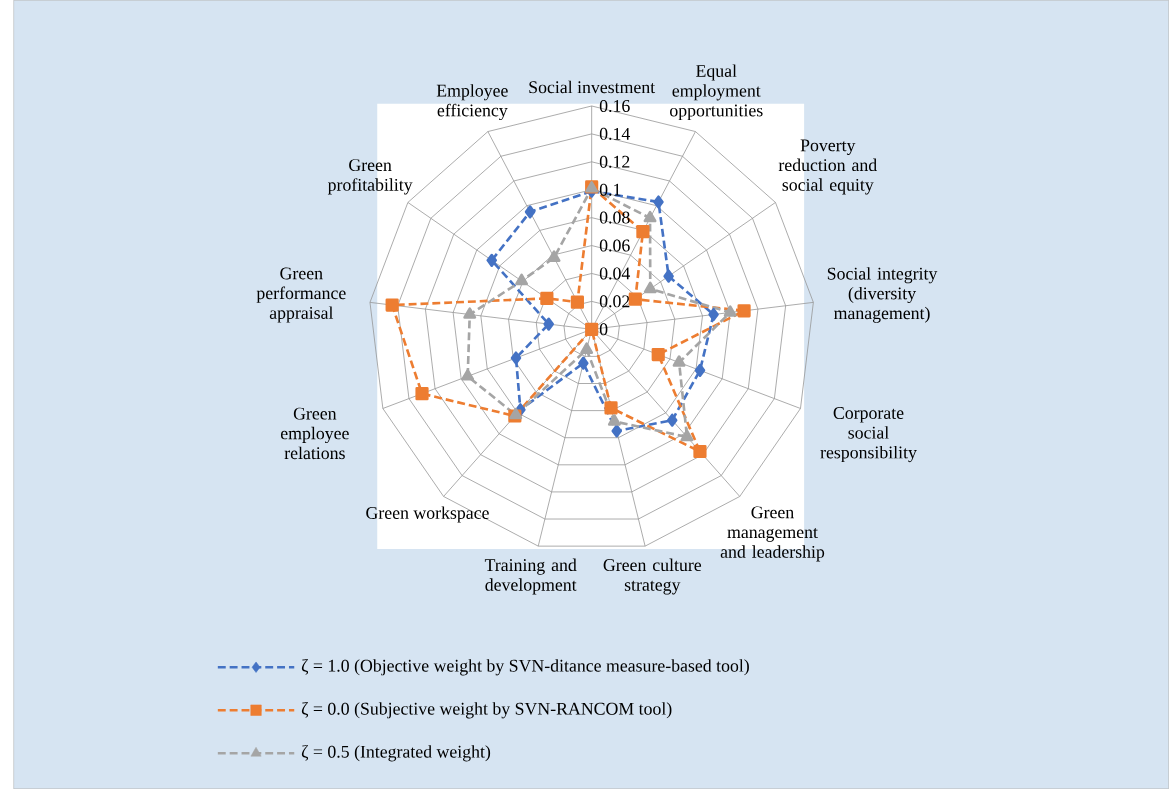 This screenshot has height=789, width=1169. I want to click on spoke-label: Employee efficiency, so click(472, 102).